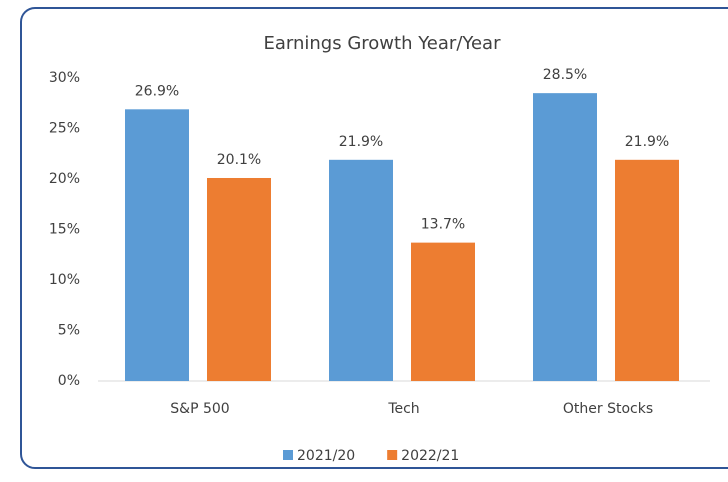 This screenshot has height=482, width=728. Describe the element at coordinates (565, 75) in the screenshot. I see `data-label: 28.5%` at that location.